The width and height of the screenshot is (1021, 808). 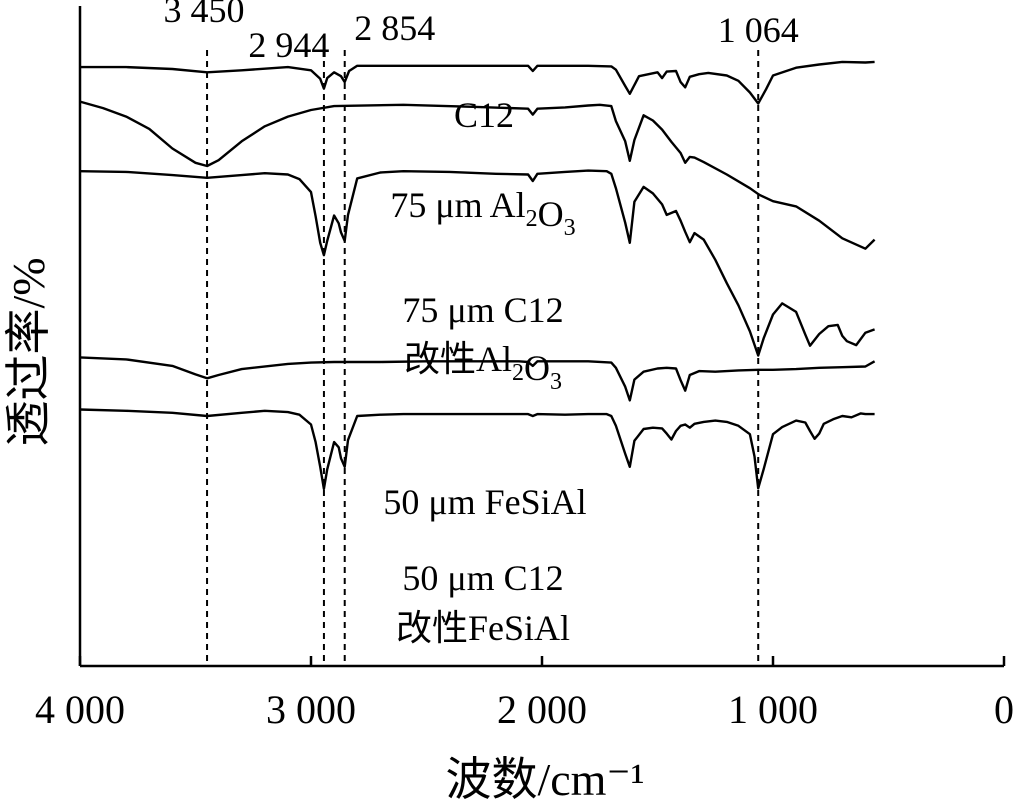 I want to click on x-axis-title: 波数/cm⁻¹, so click(x=544, y=779).